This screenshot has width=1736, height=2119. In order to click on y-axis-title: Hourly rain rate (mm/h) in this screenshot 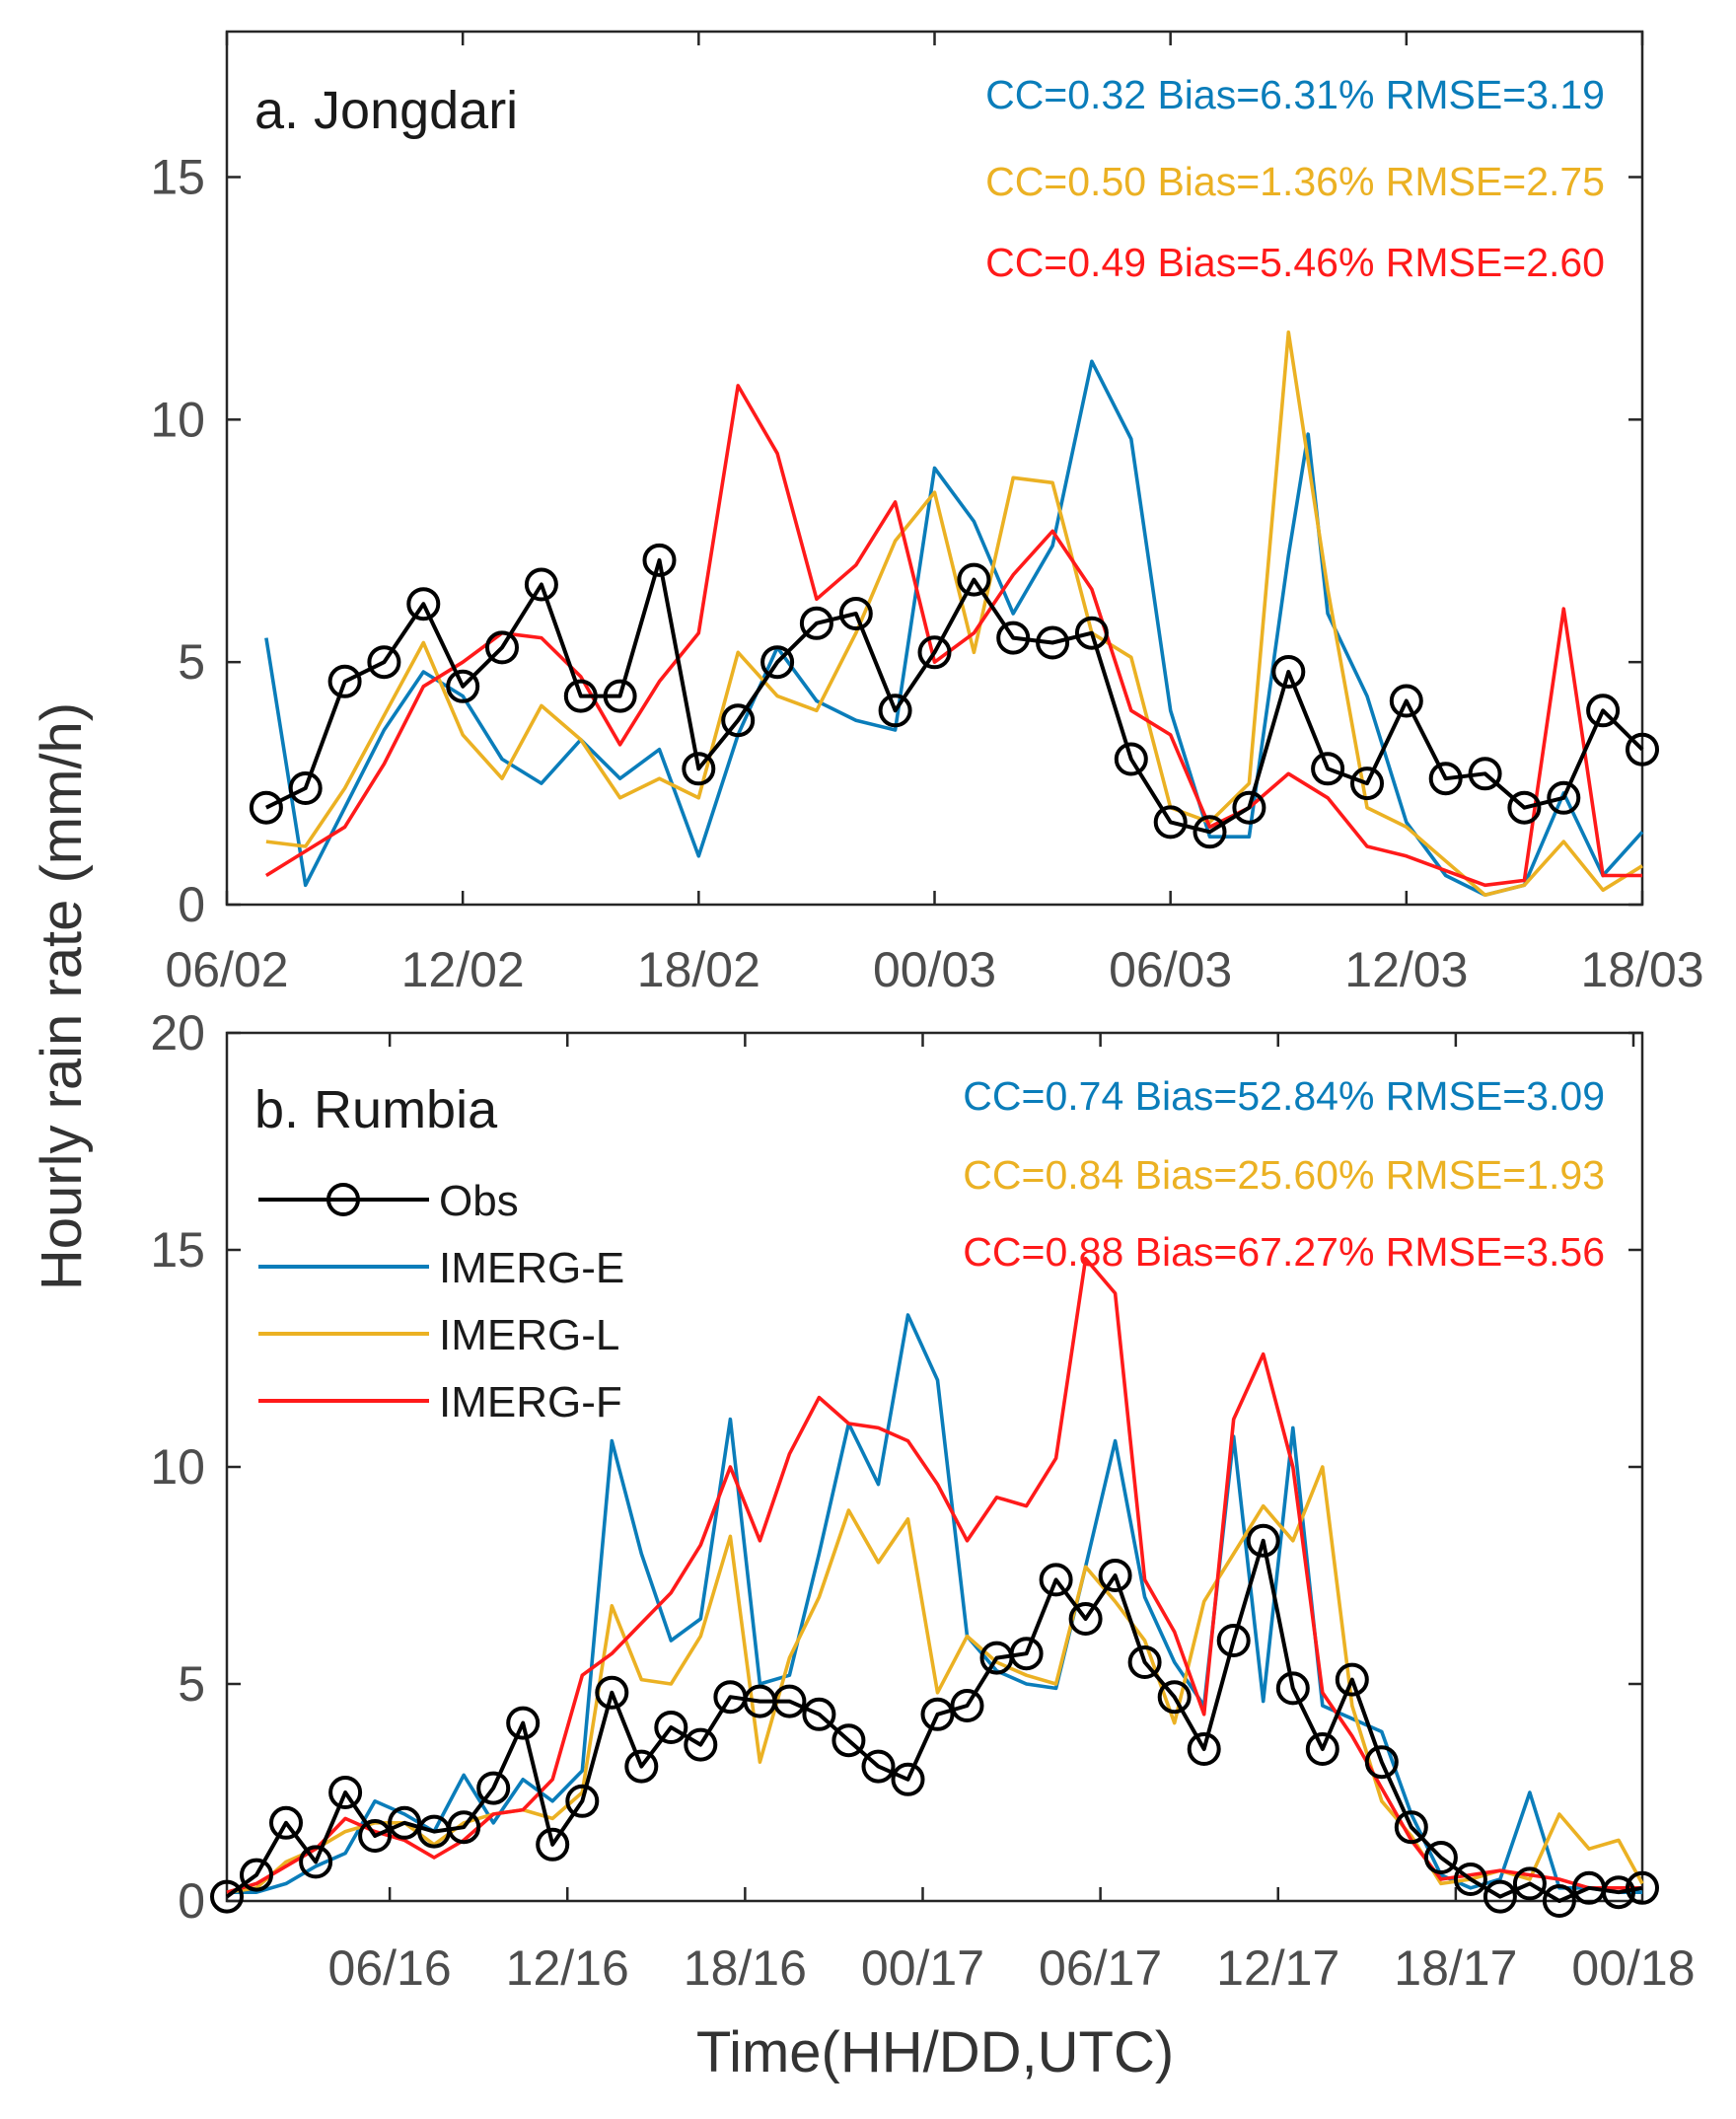, I will do `click(62, 996)`.